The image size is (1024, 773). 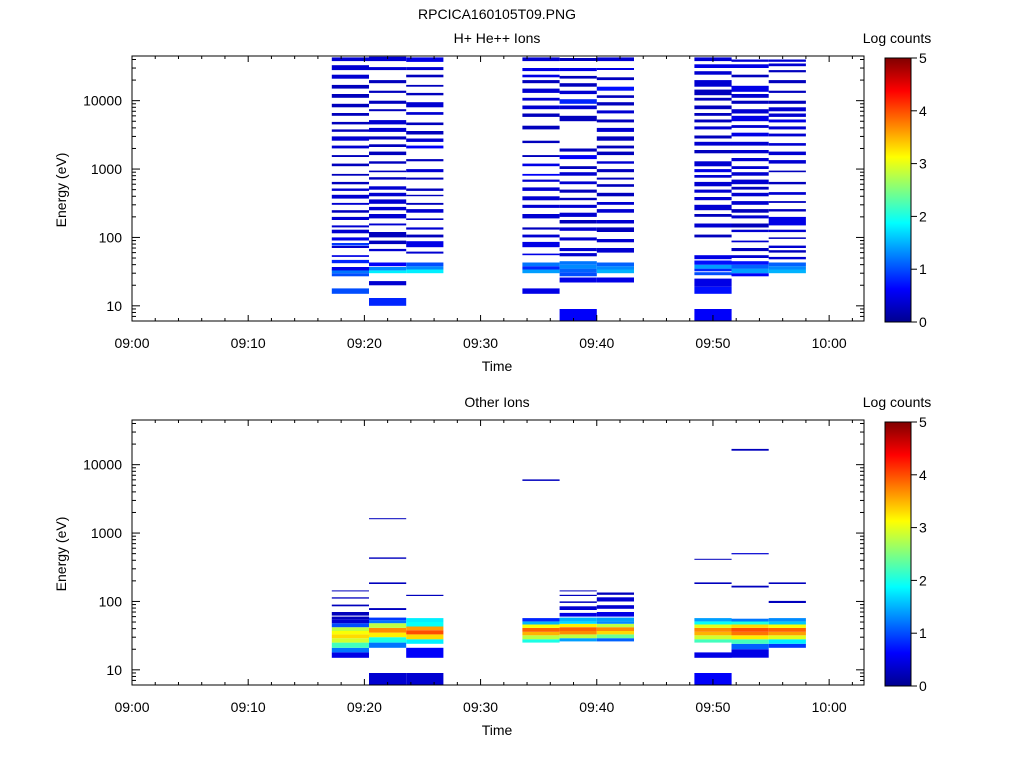 What do you see at coordinates (480, 707) in the screenshot?
I see `x-tick-label: 09:30` at bounding box center [480, 707].